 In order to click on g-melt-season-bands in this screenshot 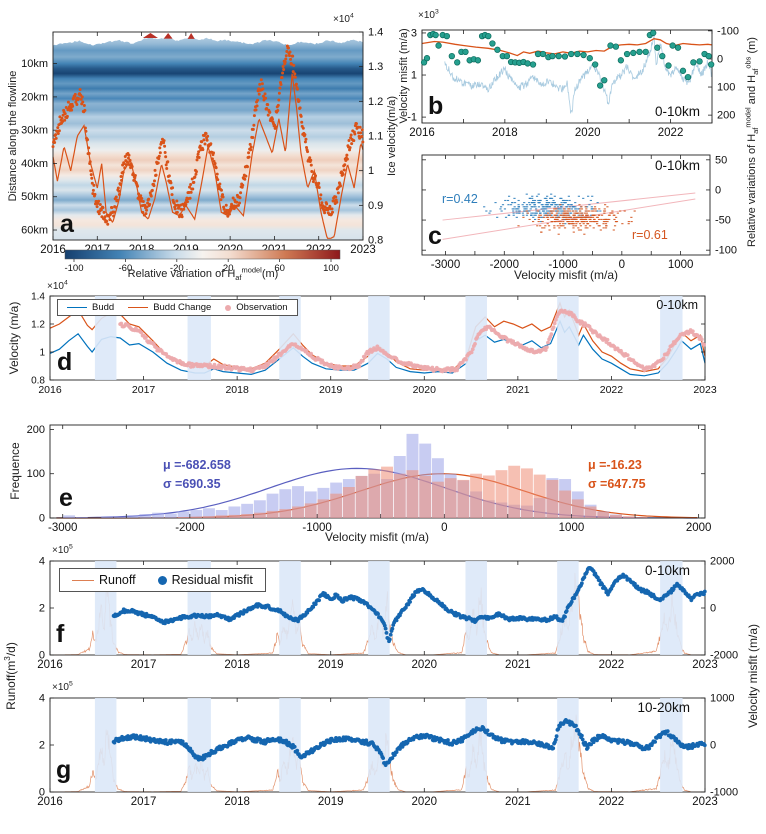, I will do `click(388, 745)`.